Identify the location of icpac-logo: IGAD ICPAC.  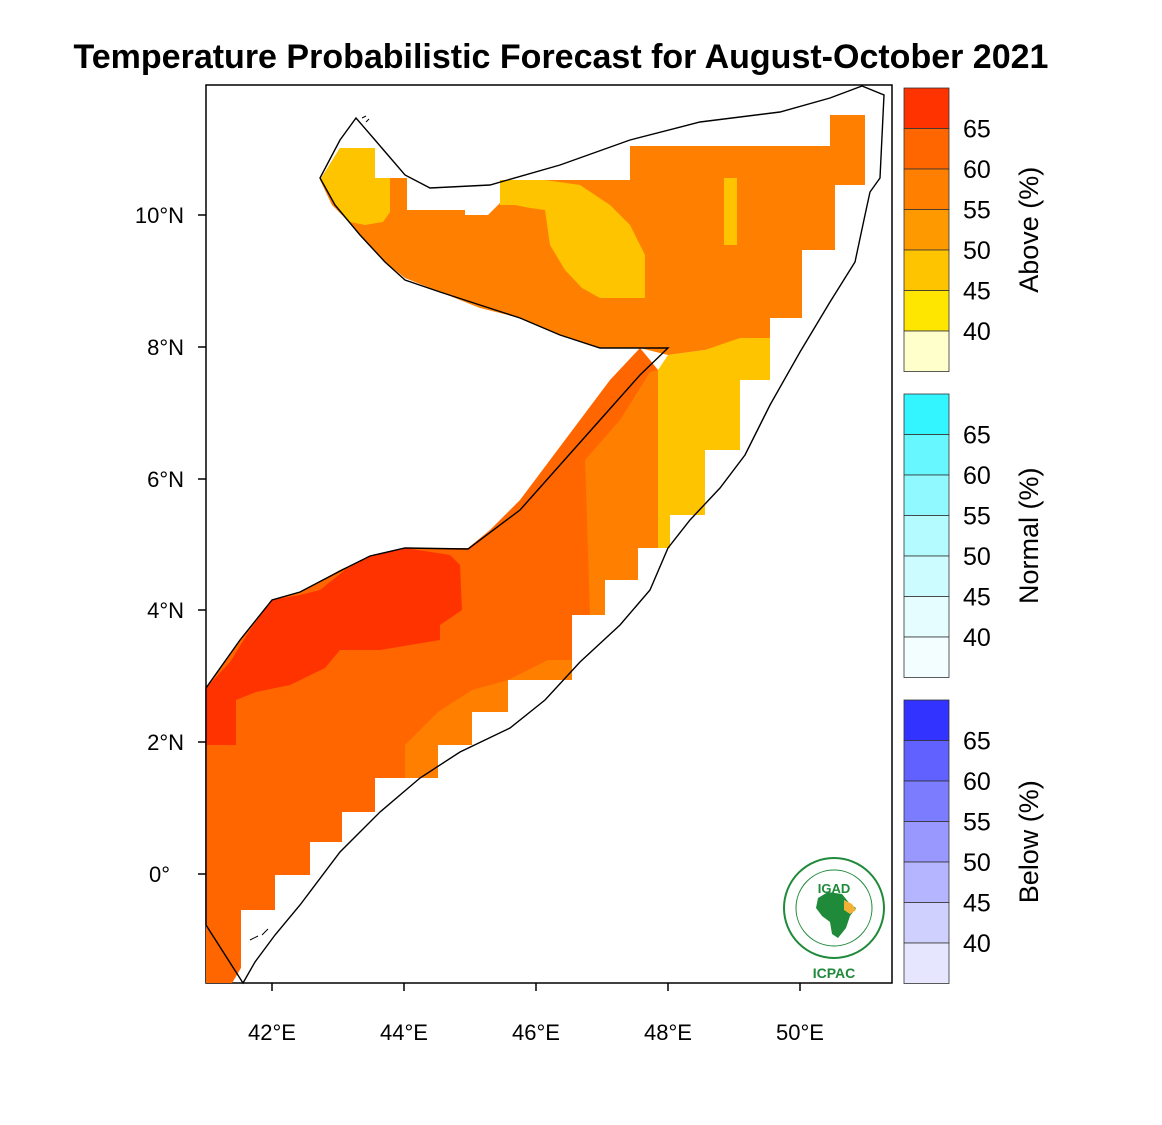
(834, 919).